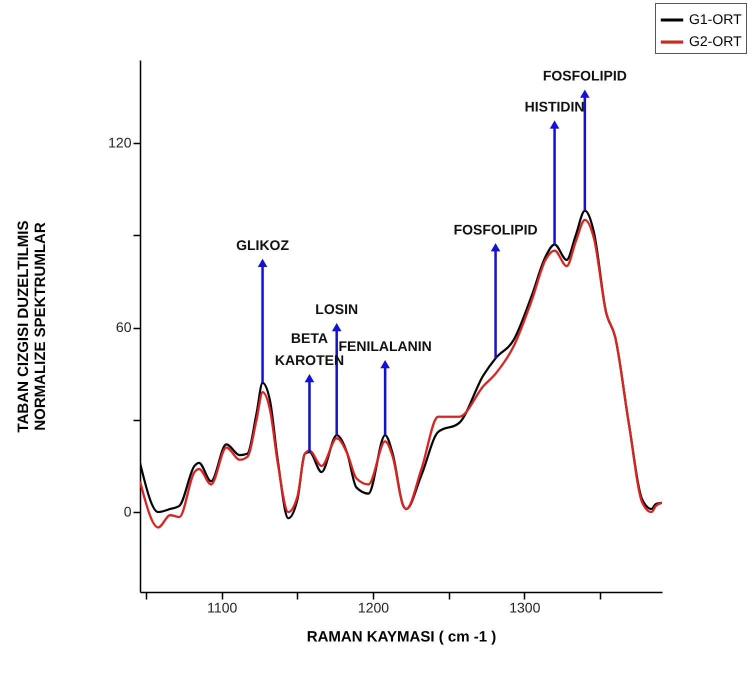 The width and height of the screenshot is (754, 677). Describe the element at coordinates (124, 327) in the screenshot. I see `y-tick-label: 60` at that location.